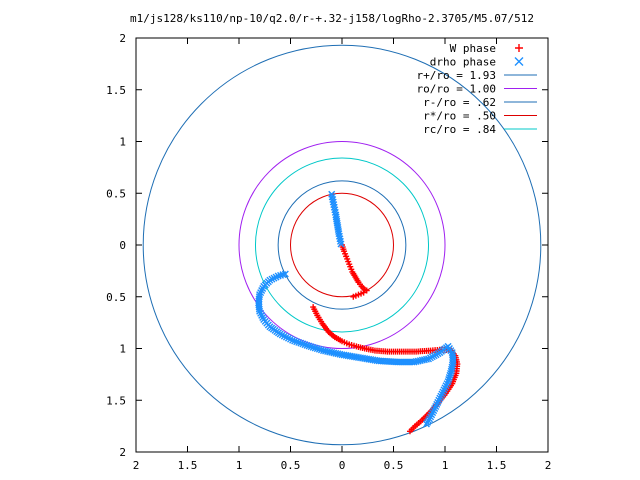 Image resolution: width=640 pixels, height=480 pixels. What do you see at coordinates (116, 90) in the screenshot?
I see `y-tick-label-1: 1.5` at bounding box center [116, 90].